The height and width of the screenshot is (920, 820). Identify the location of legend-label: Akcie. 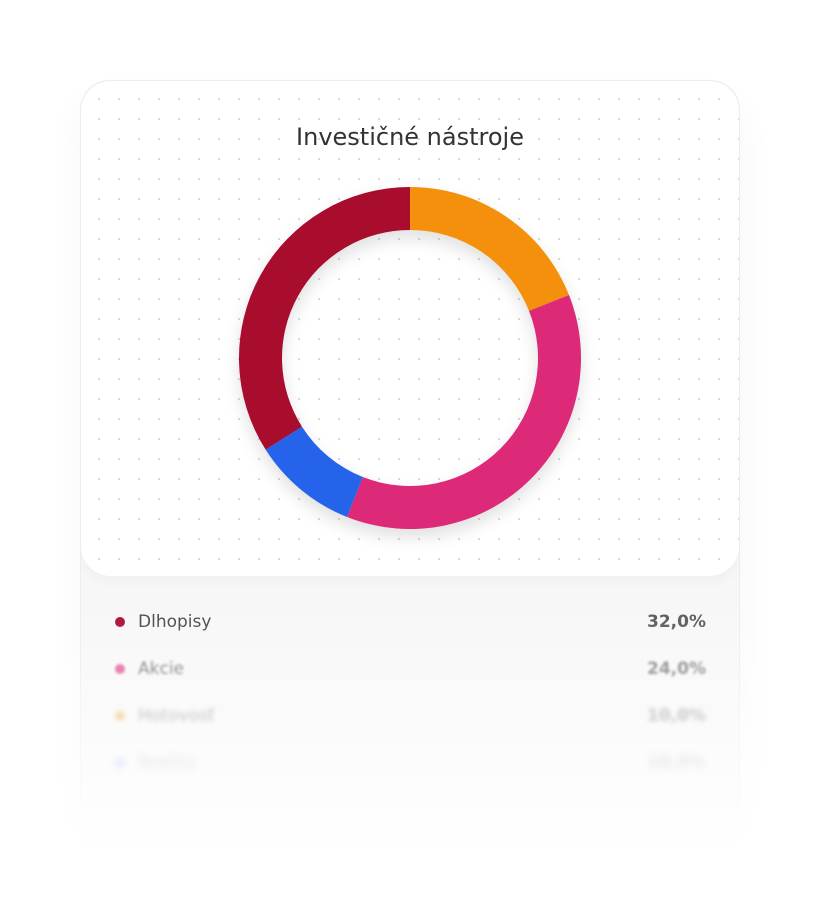
(161, 669).